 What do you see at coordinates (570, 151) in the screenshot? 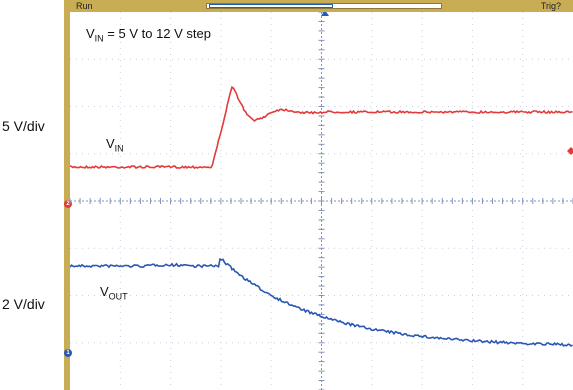
I see `trigger-level-icon` at bounding box center [570, 151].